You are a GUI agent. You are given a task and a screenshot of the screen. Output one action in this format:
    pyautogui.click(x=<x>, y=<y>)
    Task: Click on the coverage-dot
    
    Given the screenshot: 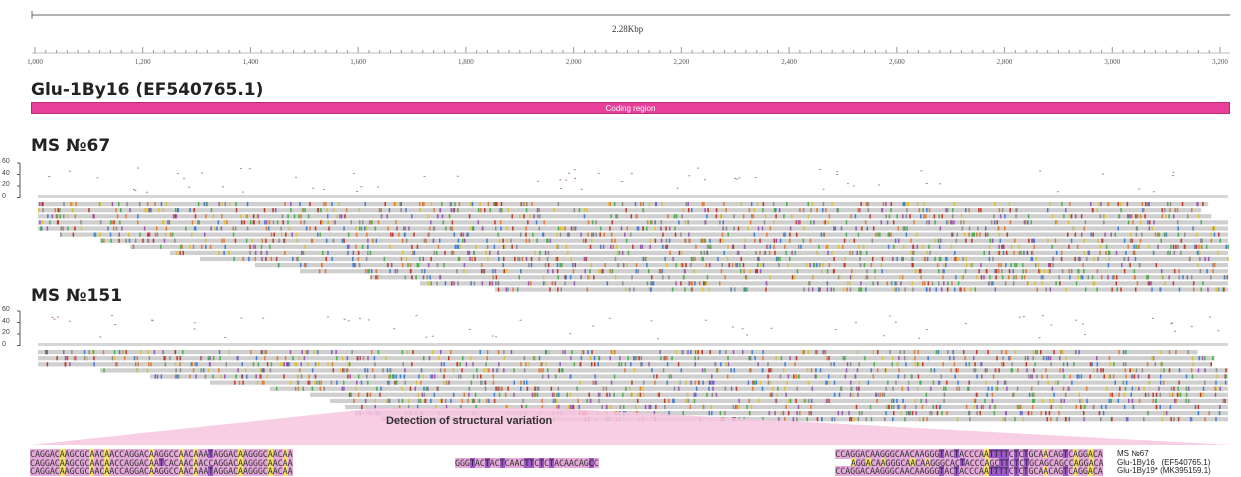 What is the action you would take?
    pyautogui.click(x=1173, y=172)
    